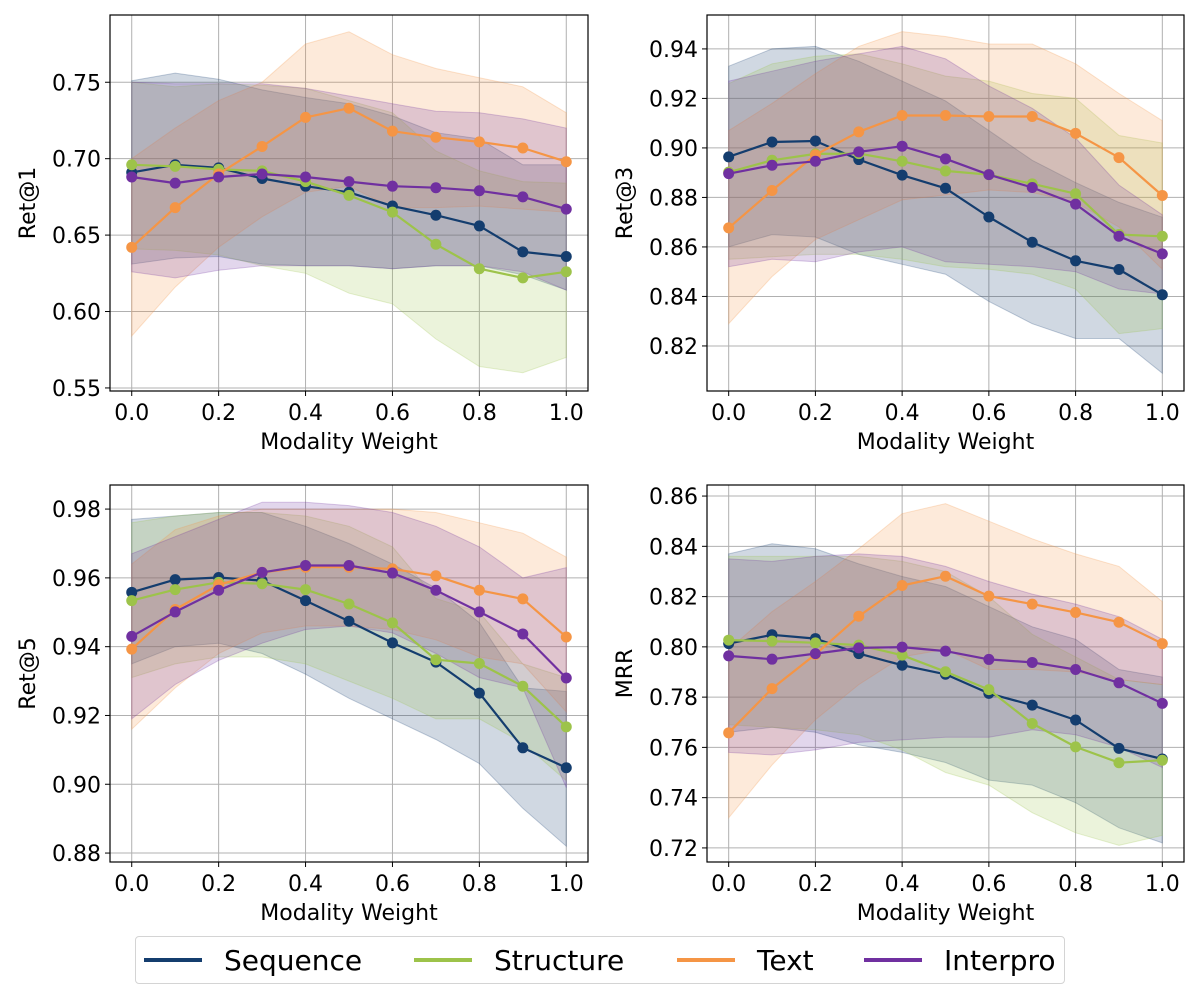 This screenshot has width=1200, height=1000. Describe the element at coordinates (76, 160) in the screenshot. I see `y-tick-label: 0.70` at that location.